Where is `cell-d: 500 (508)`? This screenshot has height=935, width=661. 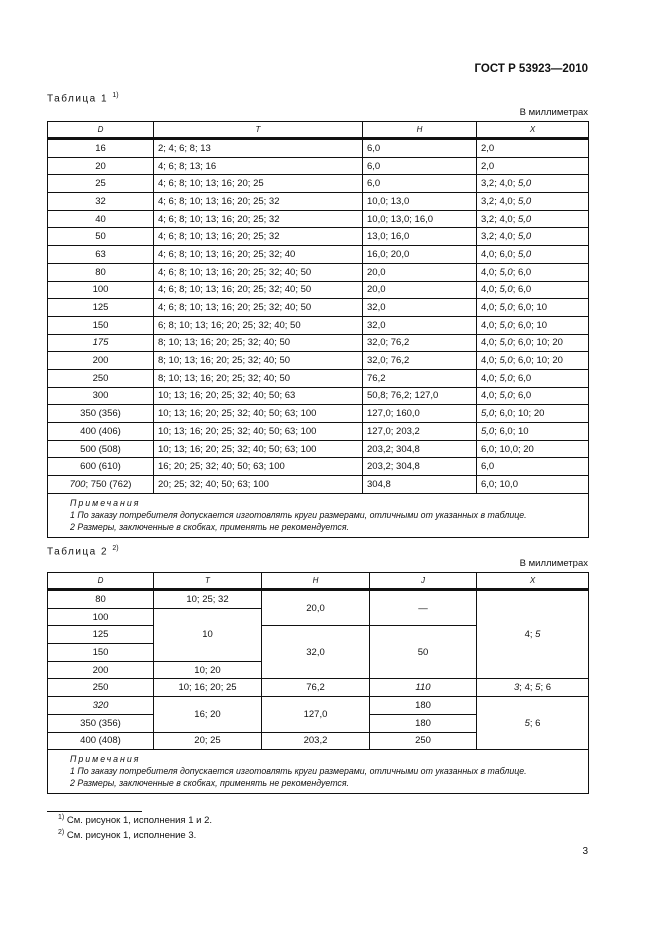
cell-d: 500 (508) is located at coordinates (100, 449).